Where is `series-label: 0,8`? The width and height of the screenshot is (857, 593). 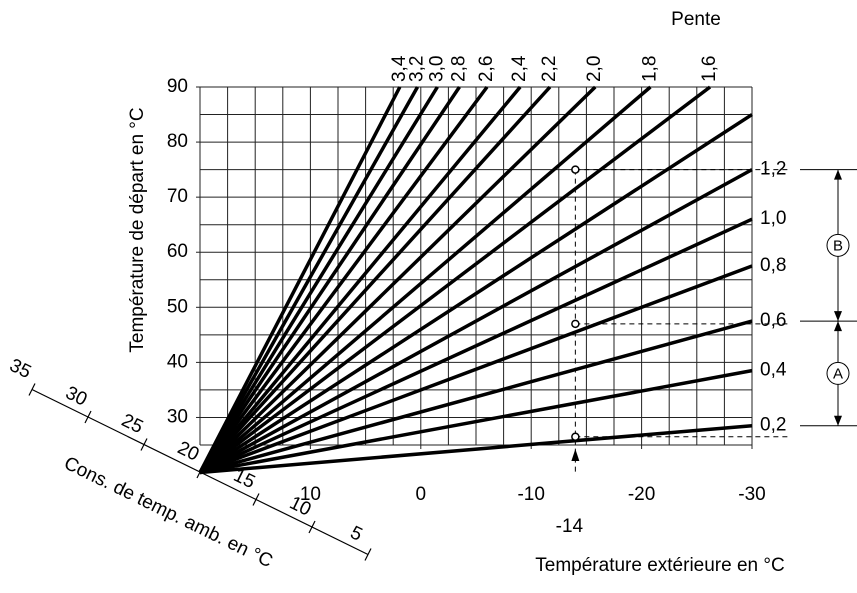
series-label: 0,8 is located at coordinates (773, 265).